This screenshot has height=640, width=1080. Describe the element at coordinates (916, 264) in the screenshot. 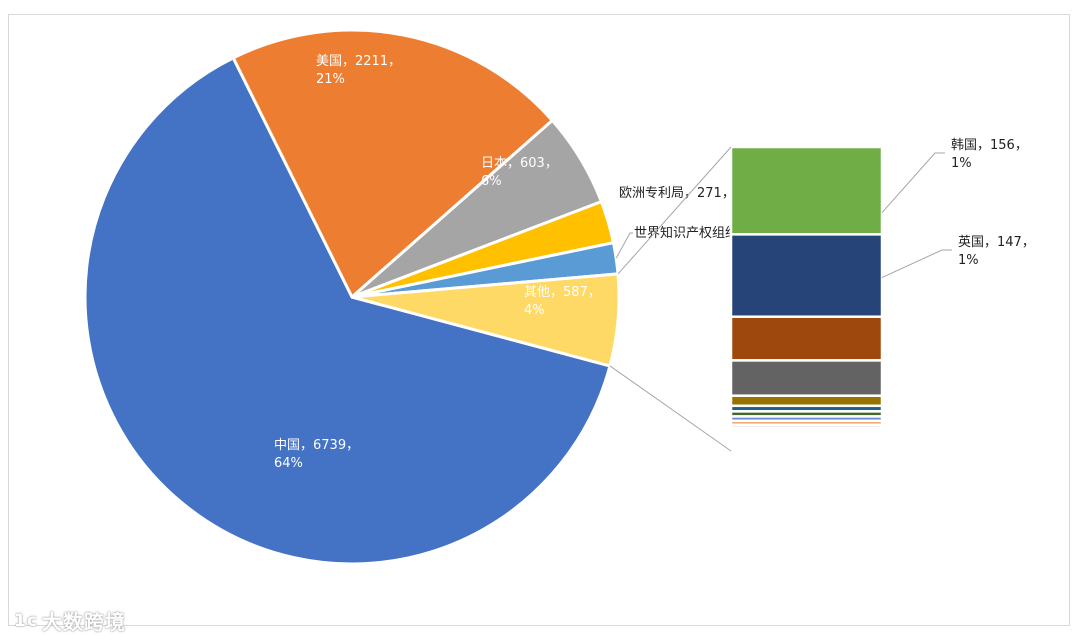

I see `leader-line-英国` at that location.